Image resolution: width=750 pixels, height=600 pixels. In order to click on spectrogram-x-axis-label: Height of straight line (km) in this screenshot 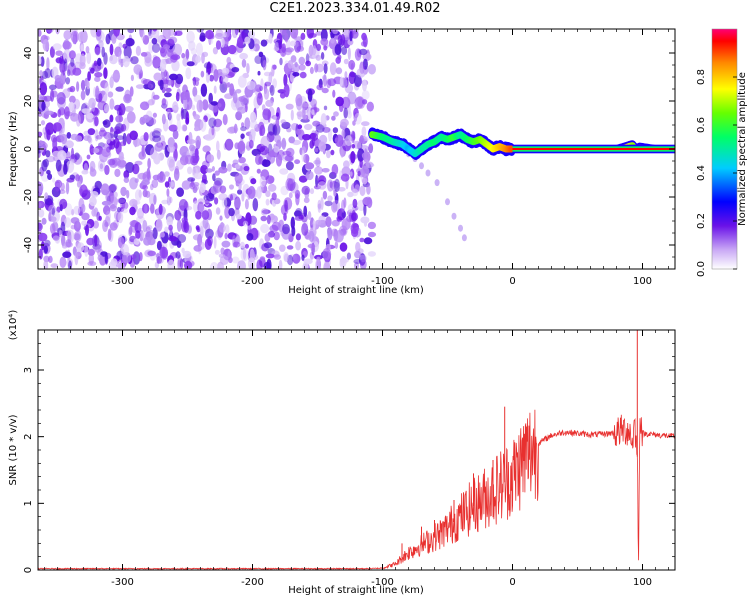, I will do `click(356, 290)`.